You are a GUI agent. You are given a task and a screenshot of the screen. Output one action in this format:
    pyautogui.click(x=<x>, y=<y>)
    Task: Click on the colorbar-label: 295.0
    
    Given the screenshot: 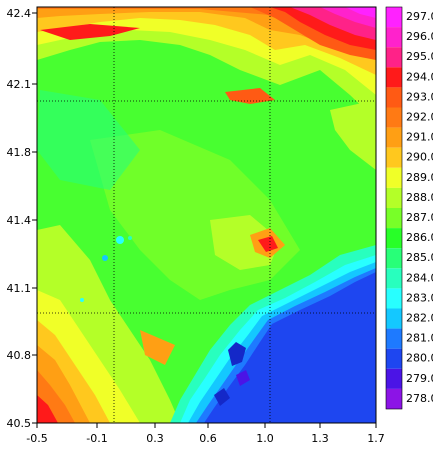 What is the action you would take?
    pyautogui.click(x=419, y=56)
    